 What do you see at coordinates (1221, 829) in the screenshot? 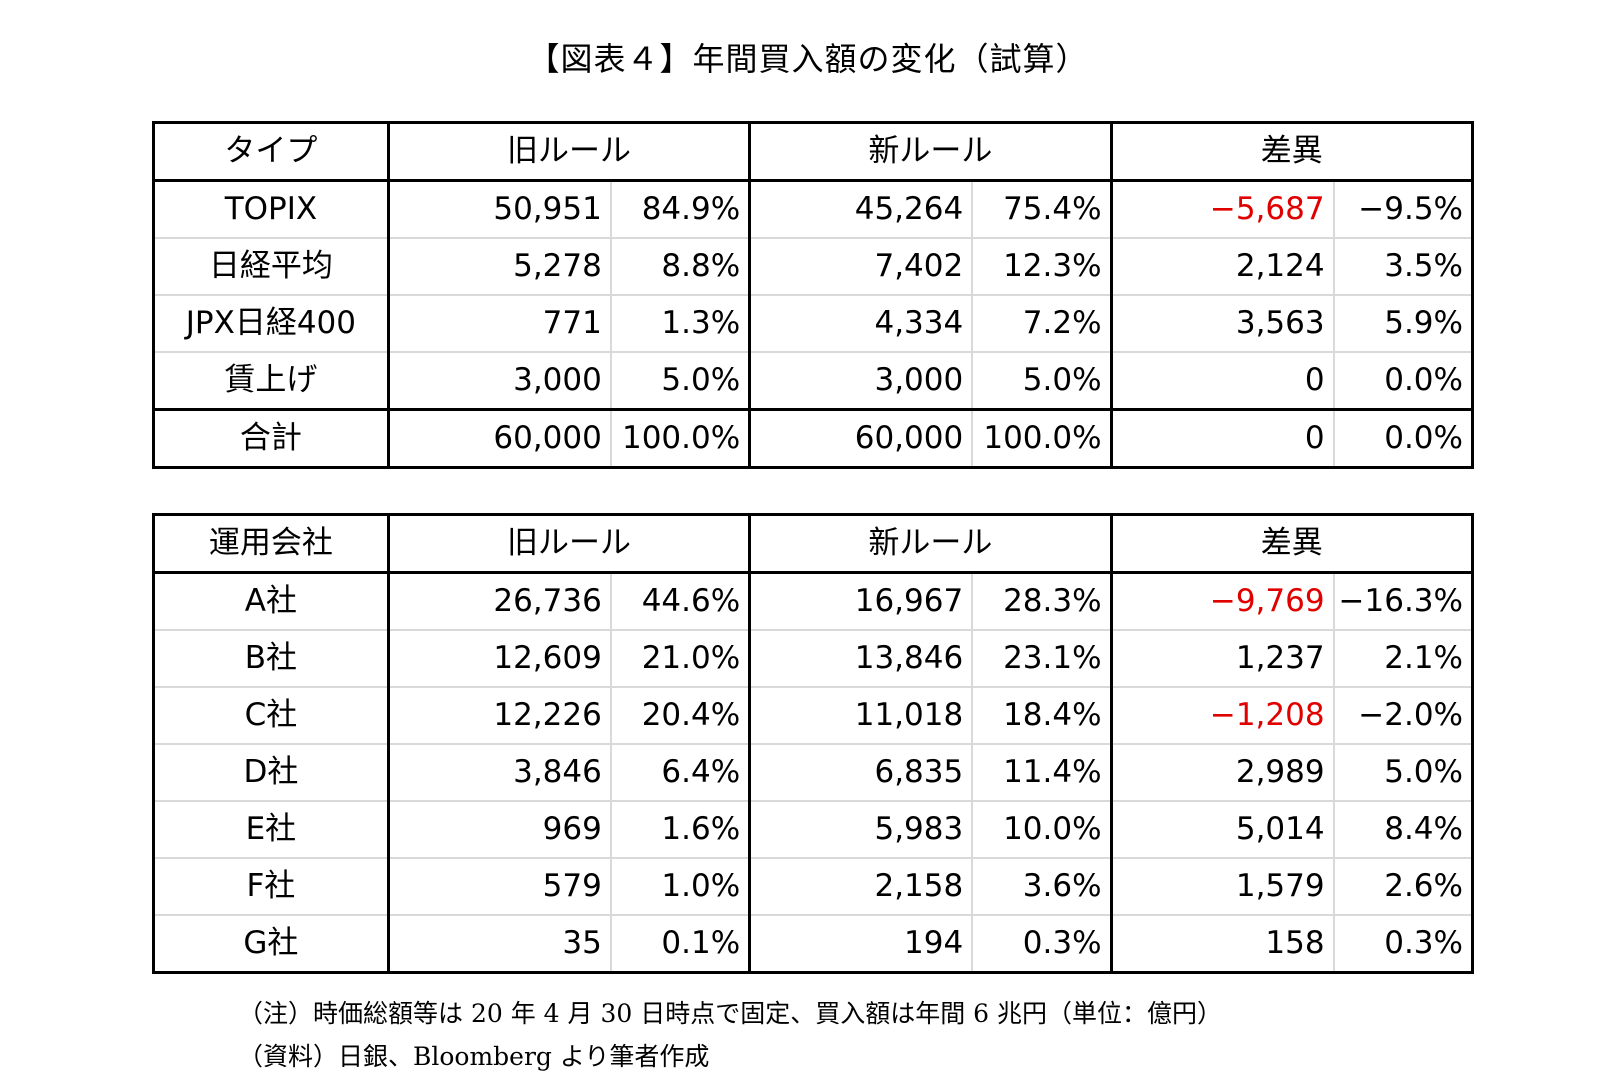
I see `diff-amount-cell: 5,014` at bounding box center [1221, 829].